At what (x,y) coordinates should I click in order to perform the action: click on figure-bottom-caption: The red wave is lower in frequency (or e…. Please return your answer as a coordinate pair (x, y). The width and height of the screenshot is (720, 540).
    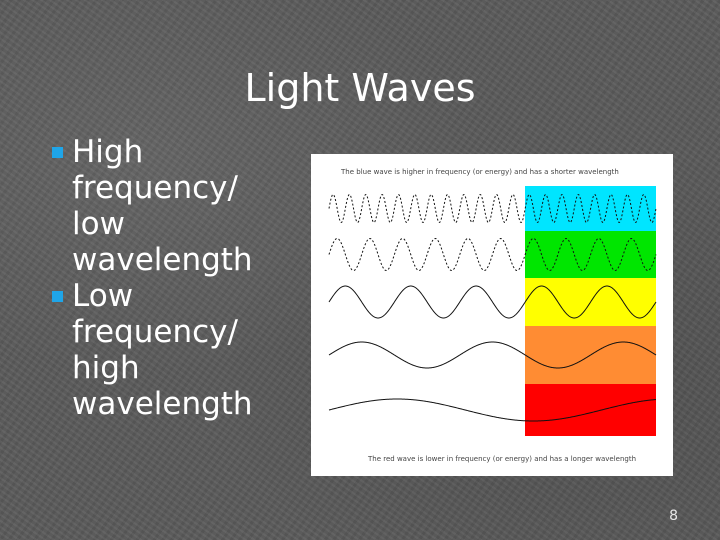
    Looking at the image, I should click on (501, 459).